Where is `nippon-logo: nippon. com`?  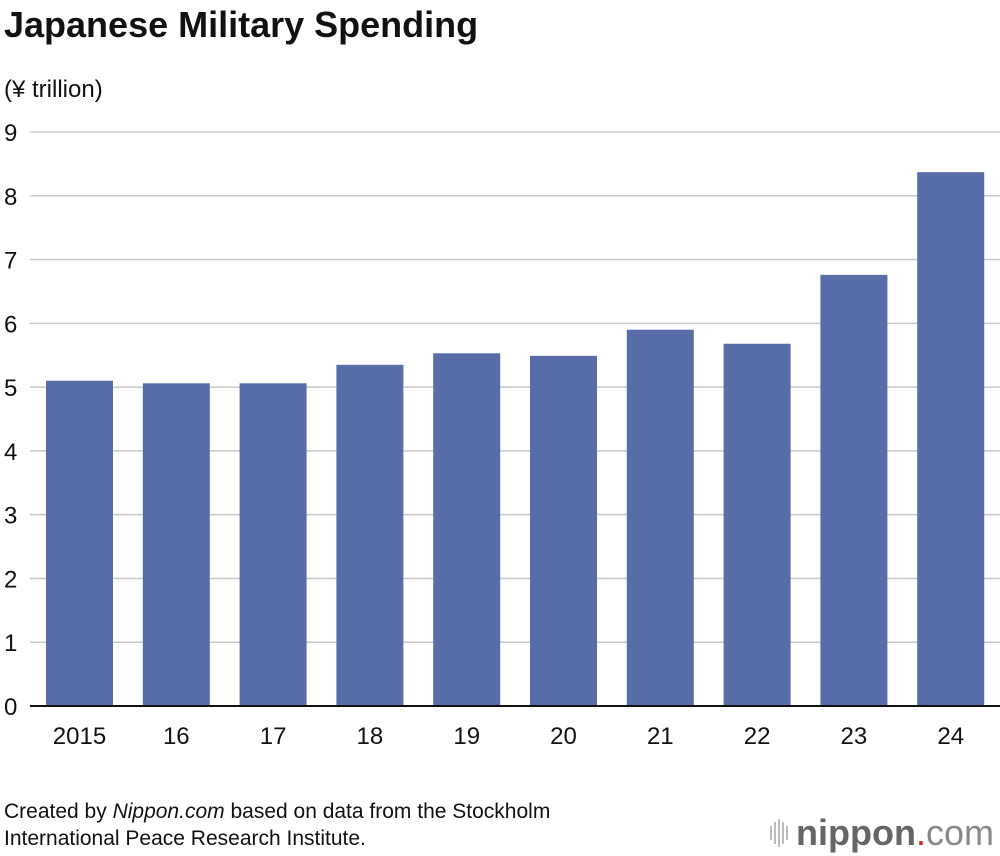
nippon-logo: nippon. com is located at coordinates (882, 833).